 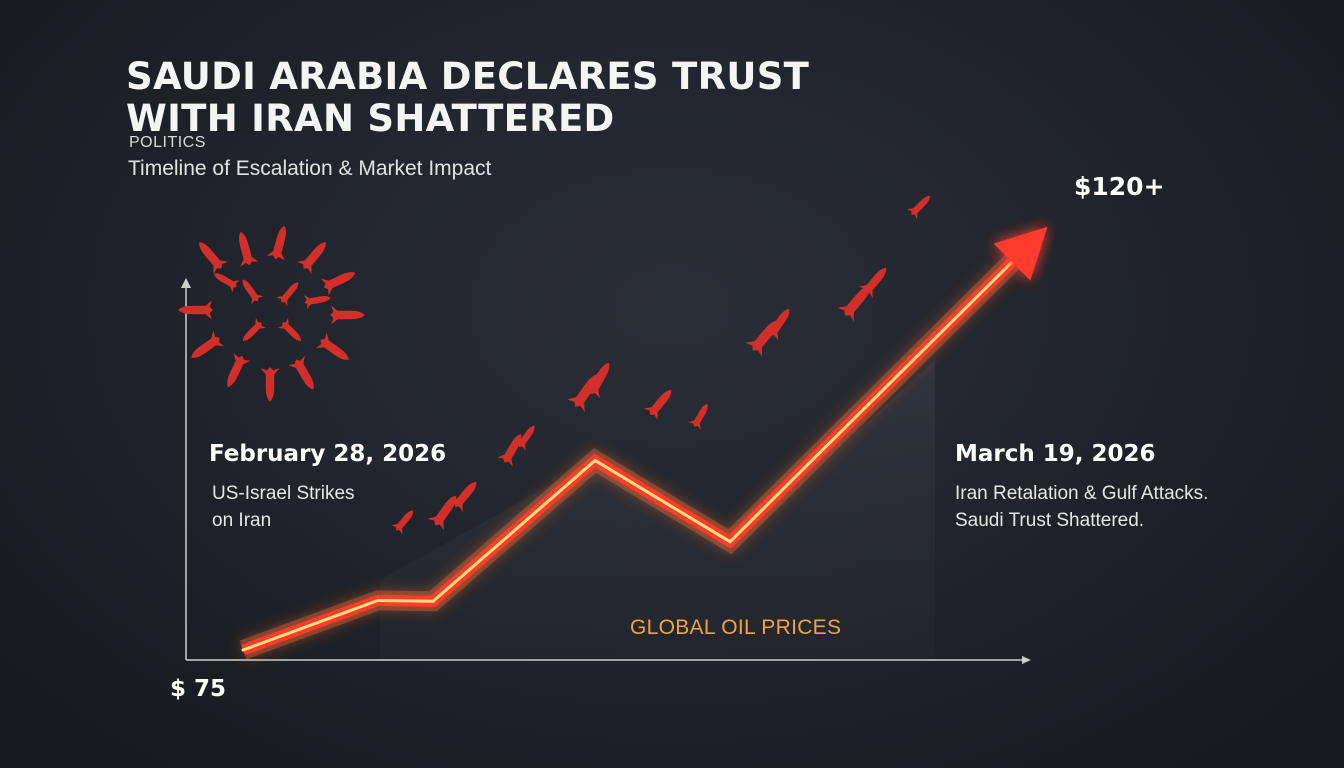 What do you see at coordinates (186, 283) in the screenshot?
I see `y-axis-arrow` at bounding box center [186, 283].